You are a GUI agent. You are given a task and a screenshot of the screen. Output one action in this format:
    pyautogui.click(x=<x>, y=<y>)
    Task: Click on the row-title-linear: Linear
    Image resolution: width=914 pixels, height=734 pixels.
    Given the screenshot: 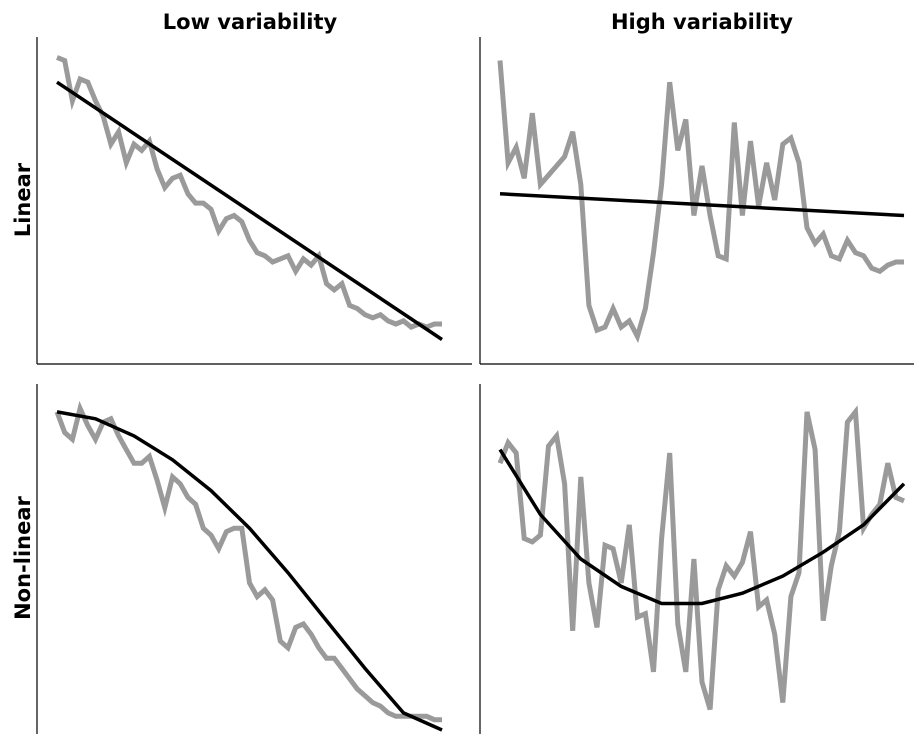 What is the action you would take?
    pyautogui.click(x=23, y=199)
    